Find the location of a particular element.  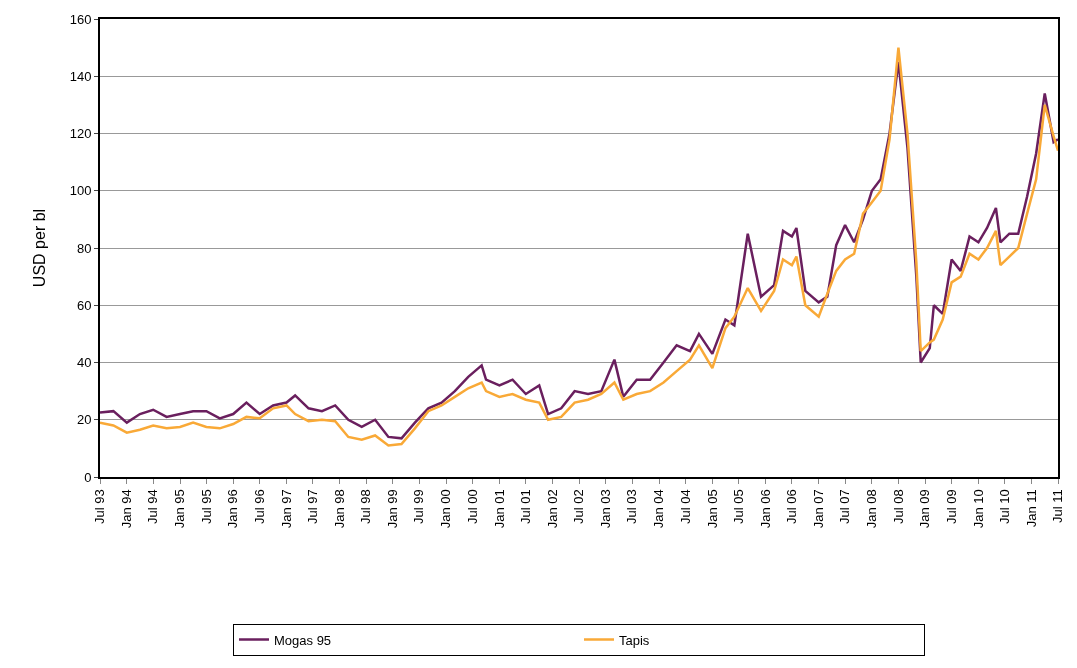

y-tick-label: 160 is located at coordinates (80, 19).